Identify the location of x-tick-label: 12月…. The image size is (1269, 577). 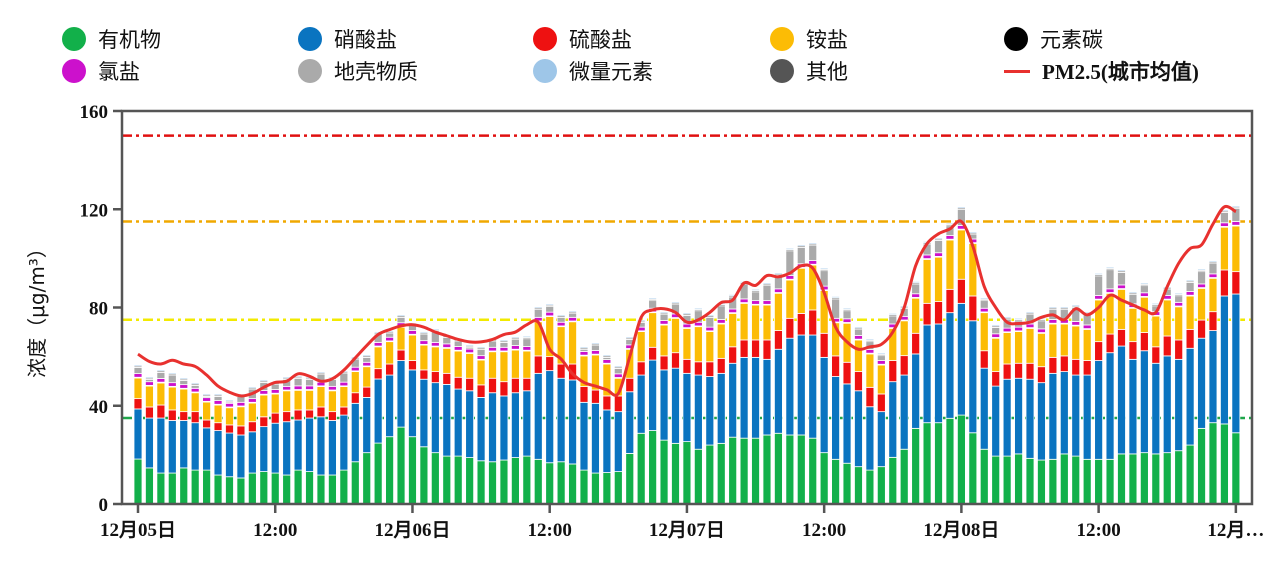
(1235, 530).